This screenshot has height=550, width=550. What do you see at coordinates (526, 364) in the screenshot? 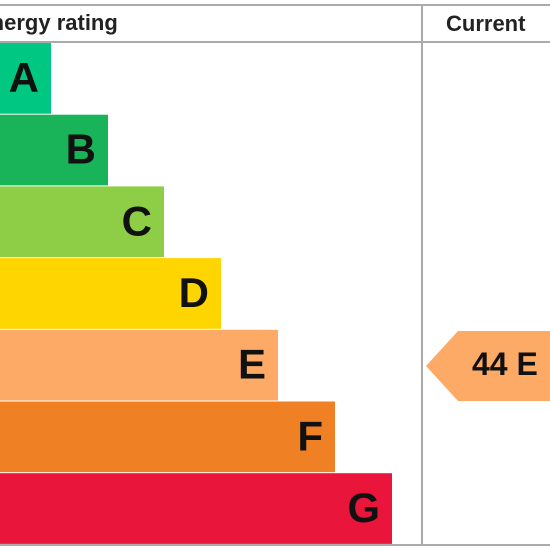
I see `current-band: E` at bounding box center [526, 364].